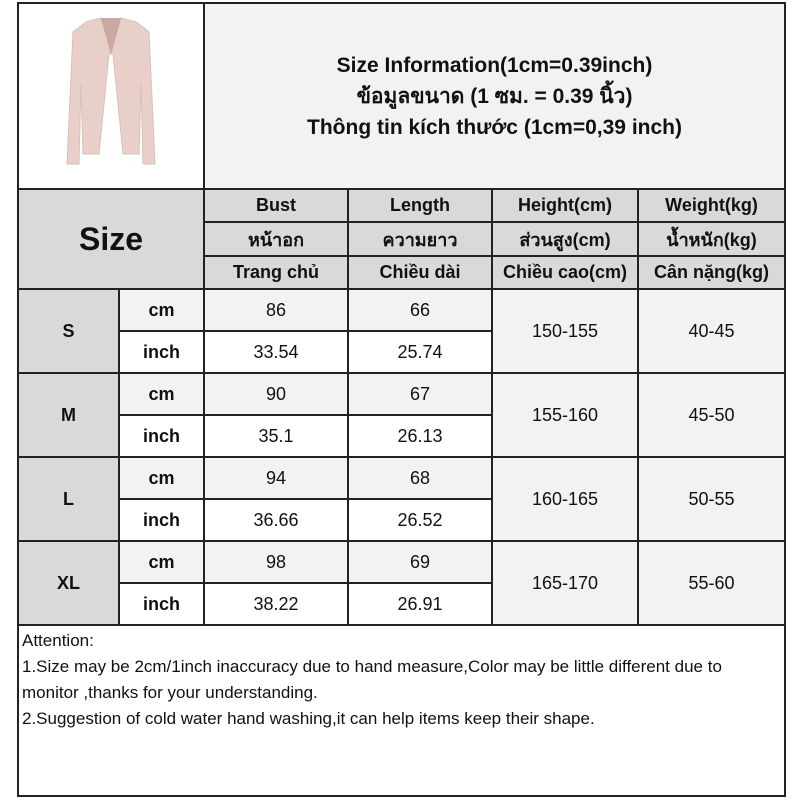 The image size is (800, 800). Describe the element at coordinates (276, 520) in the screenshot. I see `bust-inch: 36.66` at that location.